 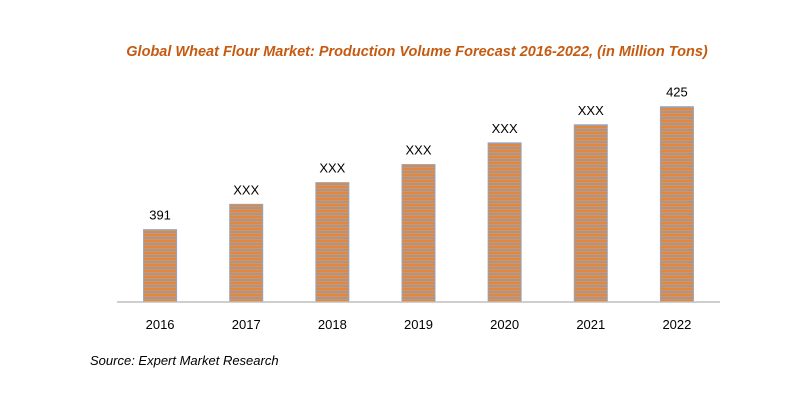 I want to click on data-label-2021: XXX, so click(x=591, y=110).